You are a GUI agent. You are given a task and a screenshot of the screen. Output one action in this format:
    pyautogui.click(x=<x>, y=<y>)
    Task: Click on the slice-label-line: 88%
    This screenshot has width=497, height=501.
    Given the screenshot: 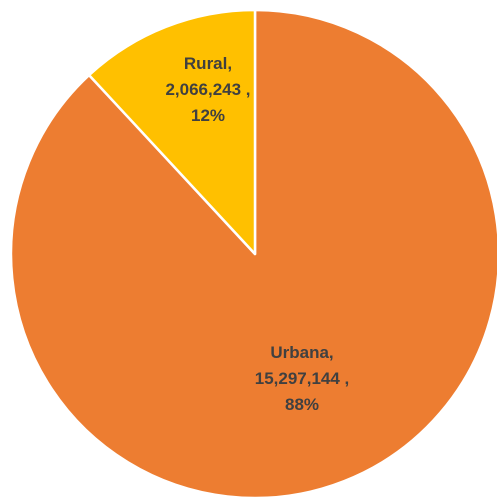 What is the action you would take?
    pyautogui.click(x=302, y=404)
    